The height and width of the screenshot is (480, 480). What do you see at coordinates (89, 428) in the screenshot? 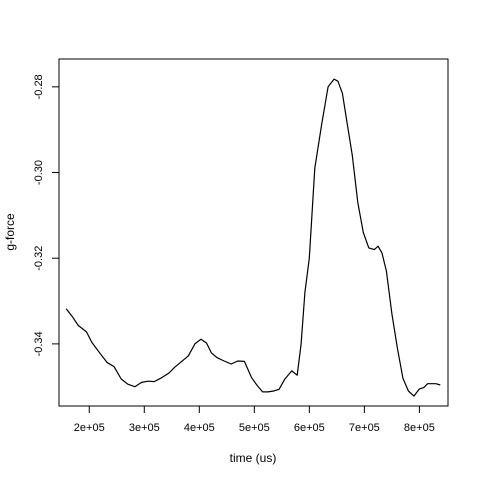
I see `x-tick-label: 2e+05` at bounding box center [89, 428].